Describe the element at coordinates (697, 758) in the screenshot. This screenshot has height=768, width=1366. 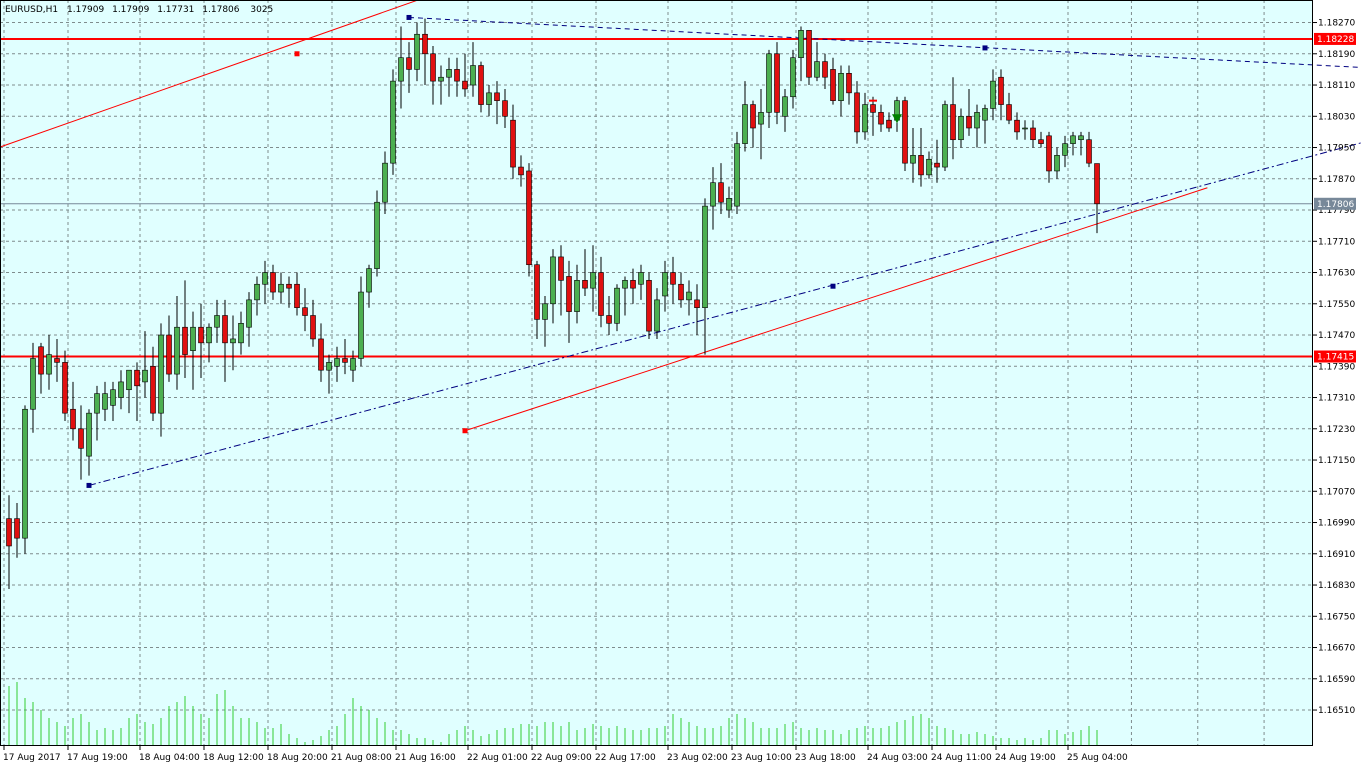
I see `time-tick-label: 23 Aug 02:00` at that location.